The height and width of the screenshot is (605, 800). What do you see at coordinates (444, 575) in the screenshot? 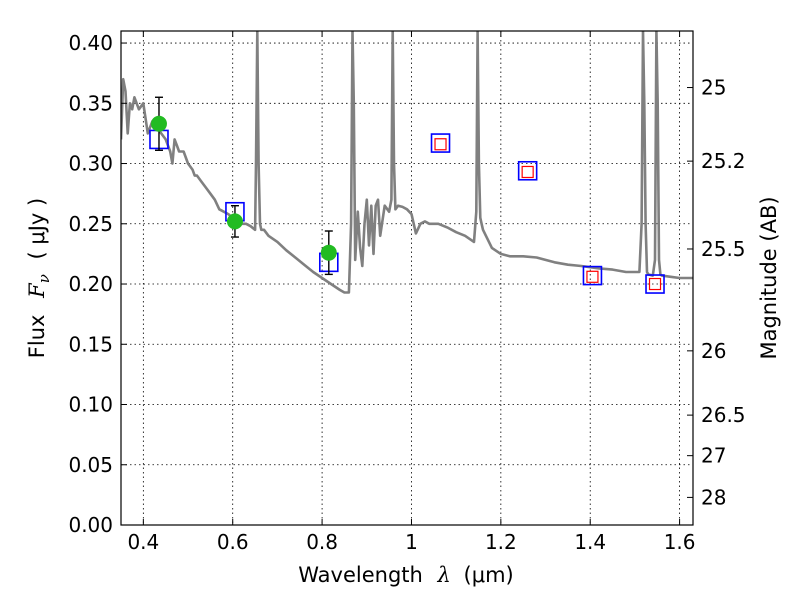
I see `x-axis-label-symbol: λ` at bounding box center [444, 575].